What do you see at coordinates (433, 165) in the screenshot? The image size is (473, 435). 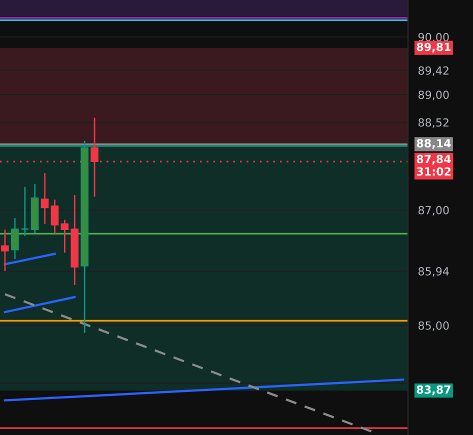 I see `ref-line-label: 87,84 31:02` at bounding box center [433, 165].